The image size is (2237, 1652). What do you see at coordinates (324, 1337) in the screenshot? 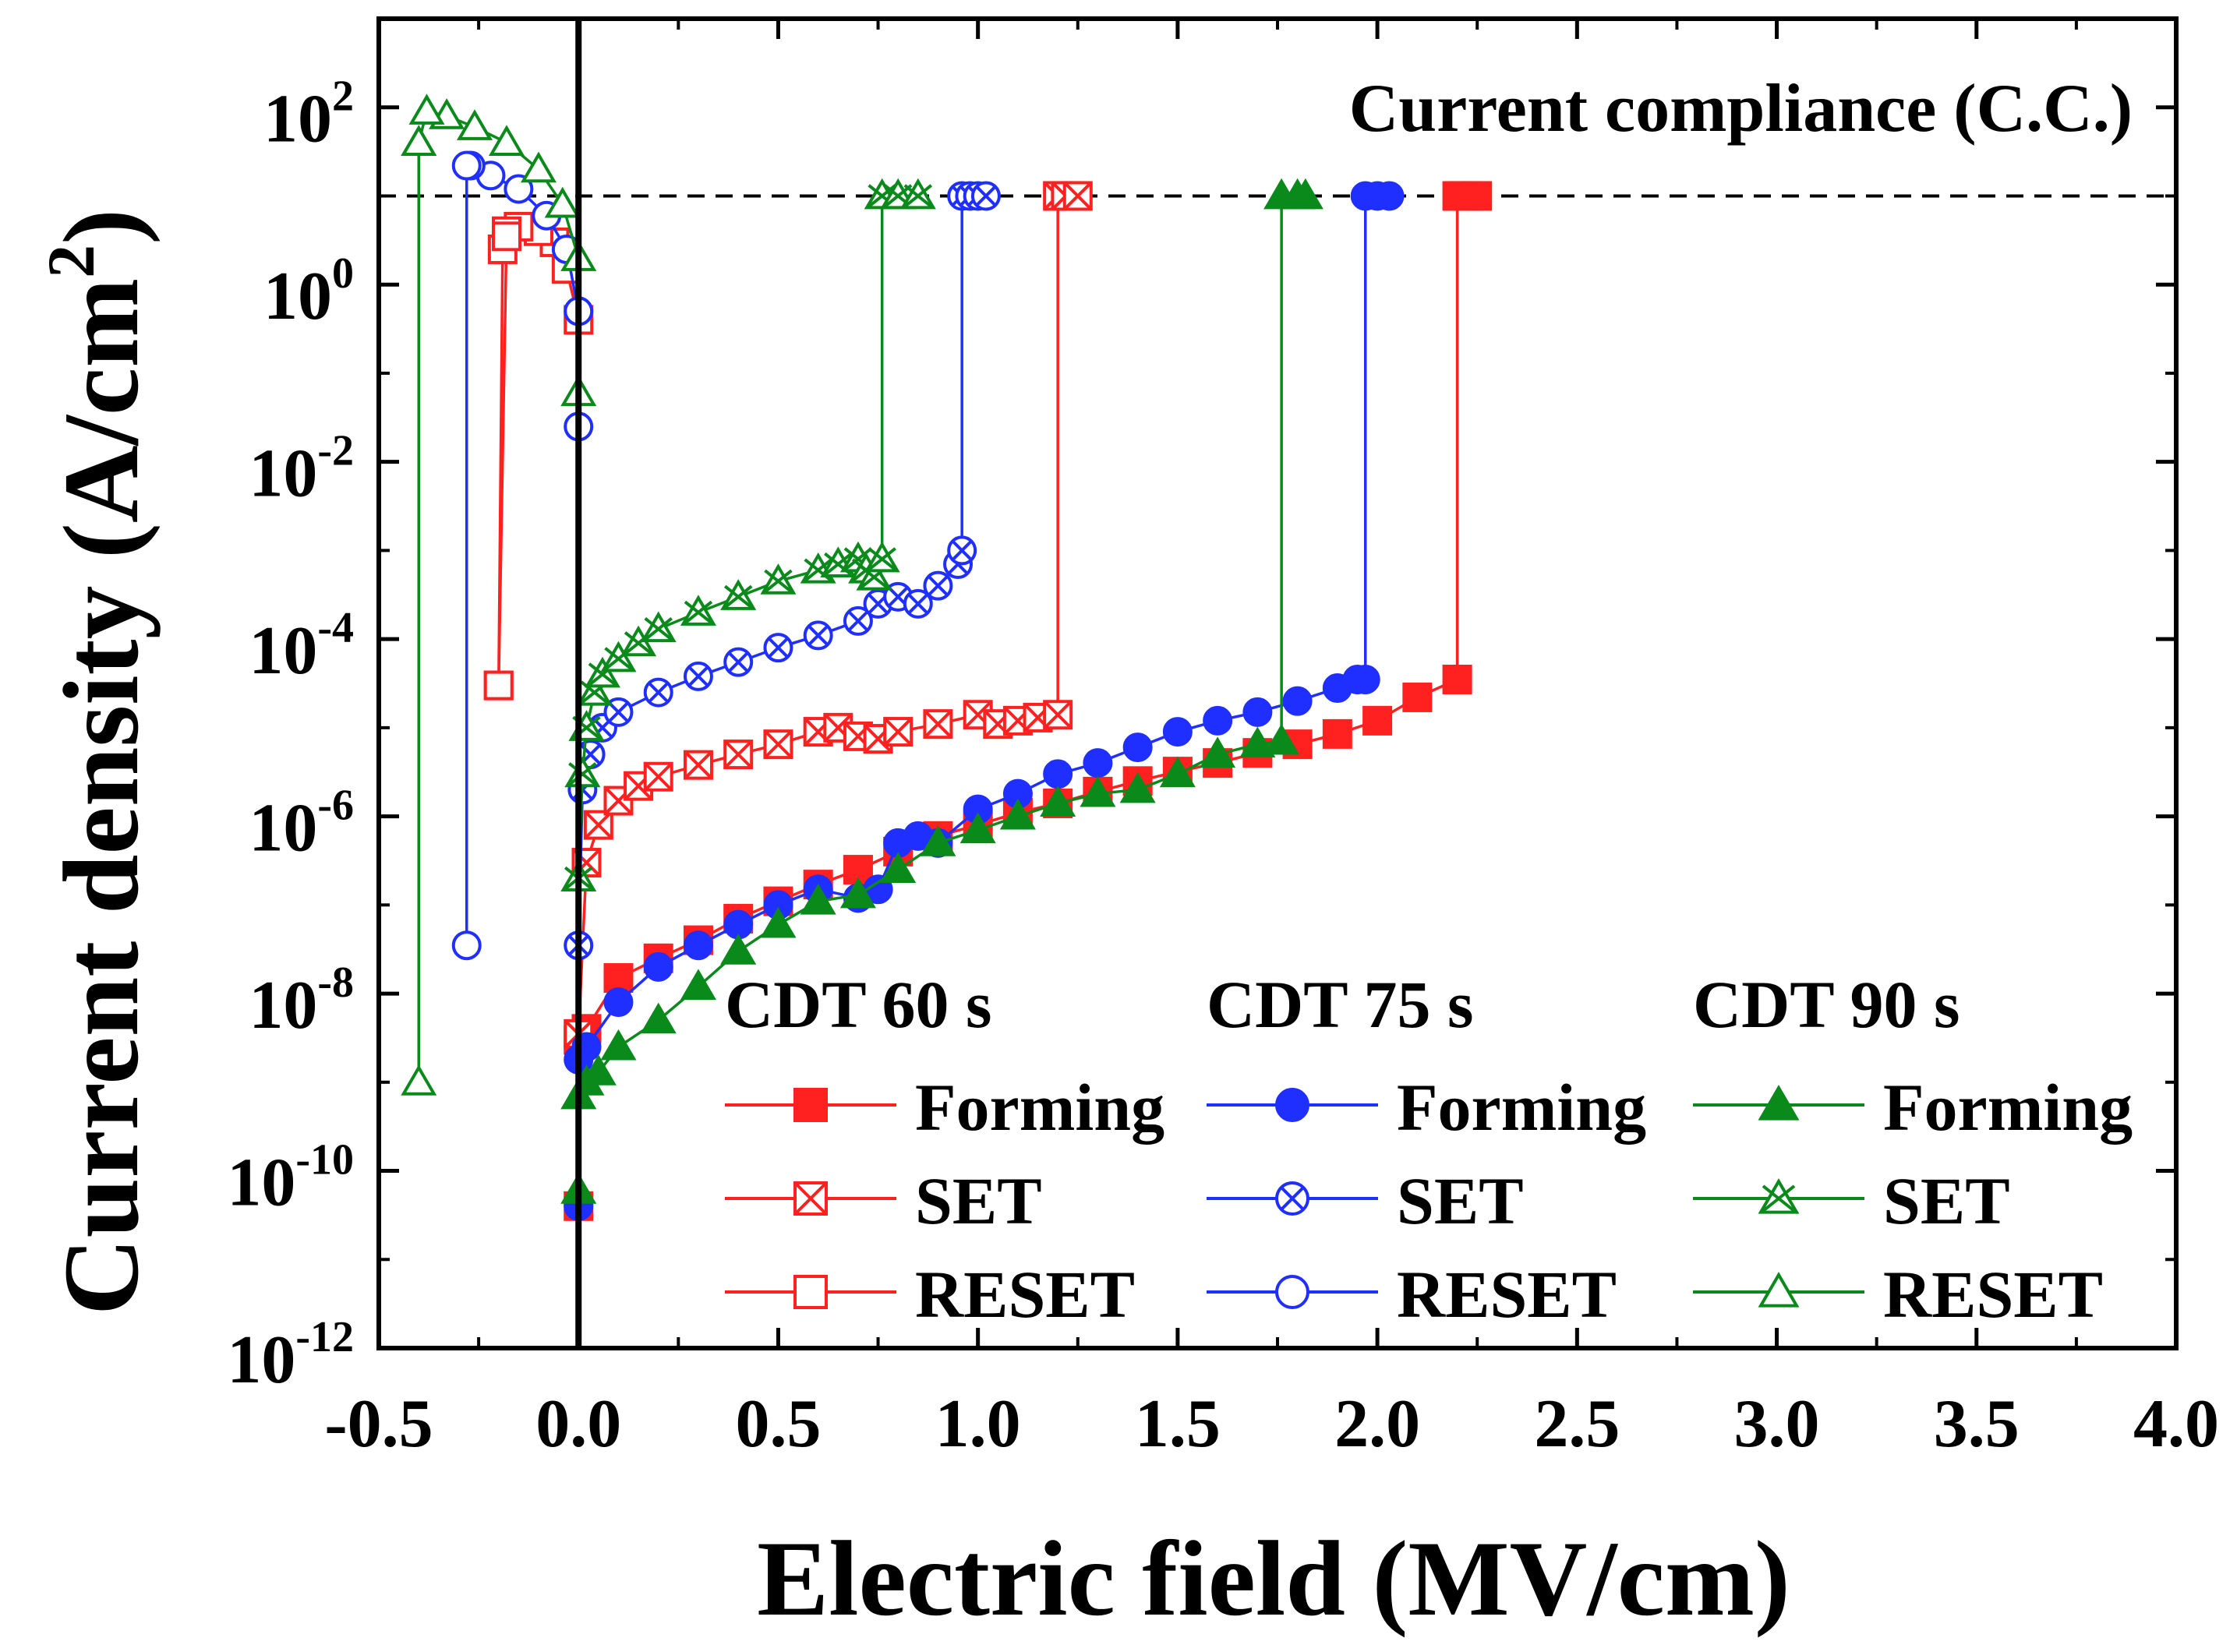
I see `y-tick-exponent: -12` at bounding box center [324, 1337].